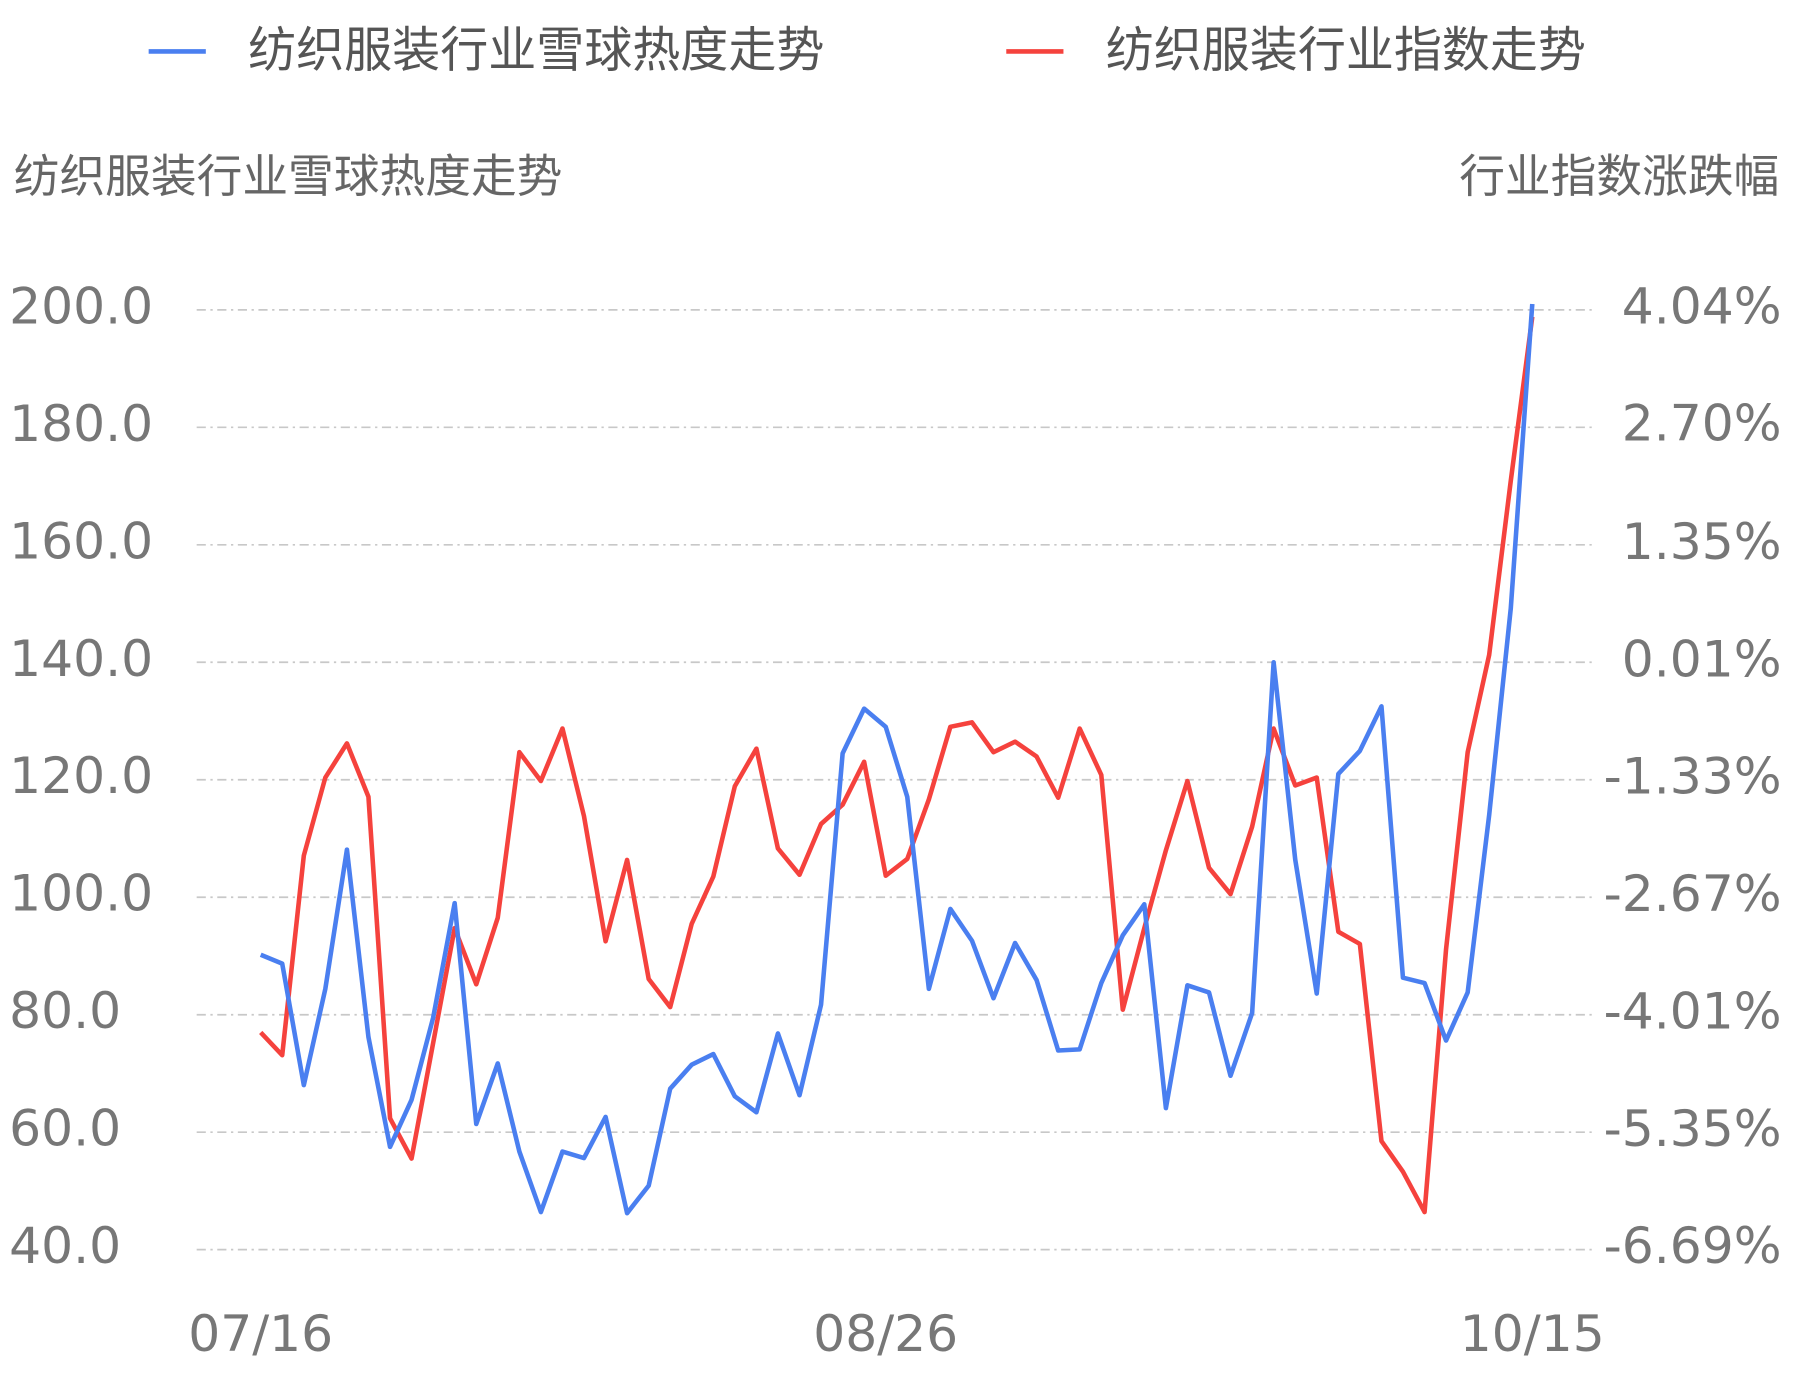 The image size is (1793, 1380). What do you see at coordinates (885, 1333) in the screenshot?
I see `x-tick-label: 08/26` at bounding box center [885, 1333].